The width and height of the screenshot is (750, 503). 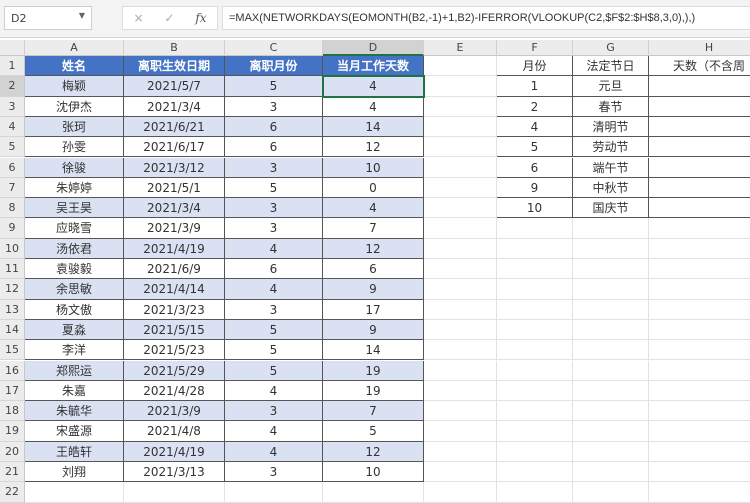 What do you see at coordinates (12, 330) in the screenshot?
I see `row-header-14: 14` at bounding box center [12, 330].